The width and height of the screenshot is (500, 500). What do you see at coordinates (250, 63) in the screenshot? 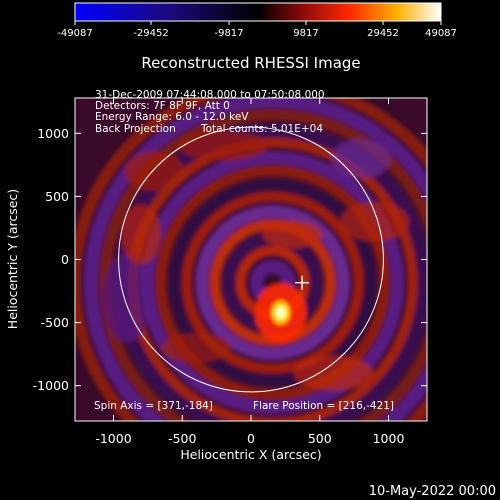
I see `chart-title: Reconstructed RHESSI Image` at bounding box center [250, 63].